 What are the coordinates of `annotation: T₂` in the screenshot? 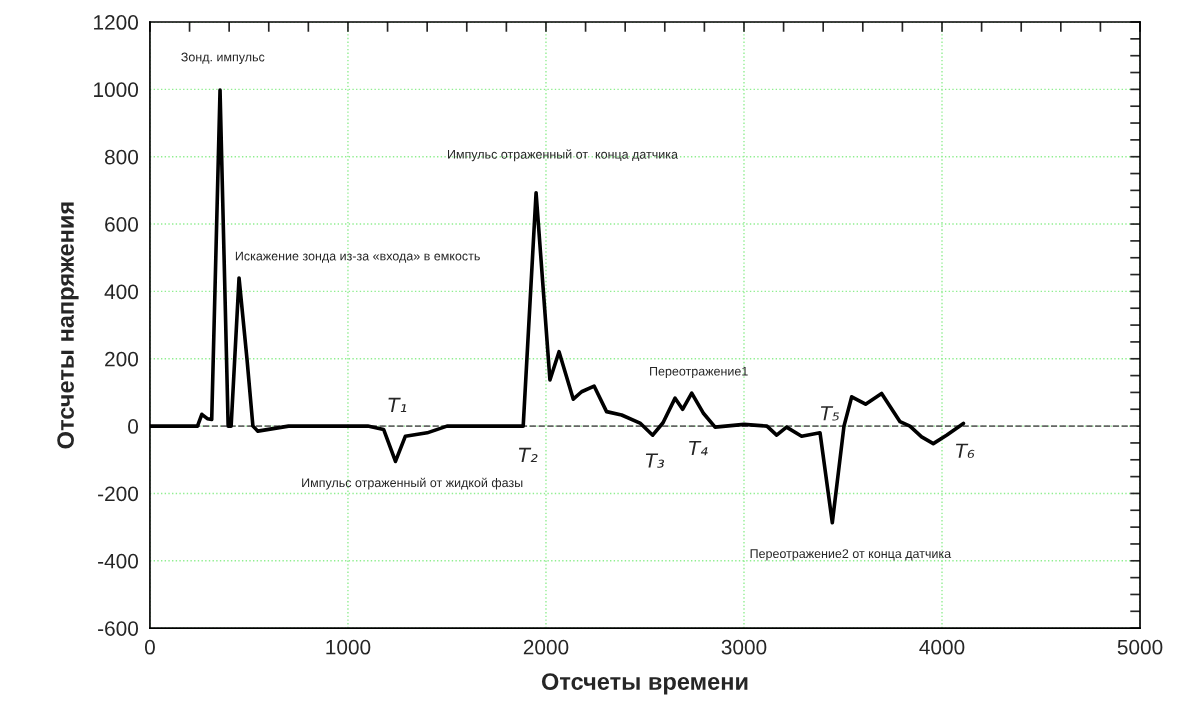 It's located at (528, 455).